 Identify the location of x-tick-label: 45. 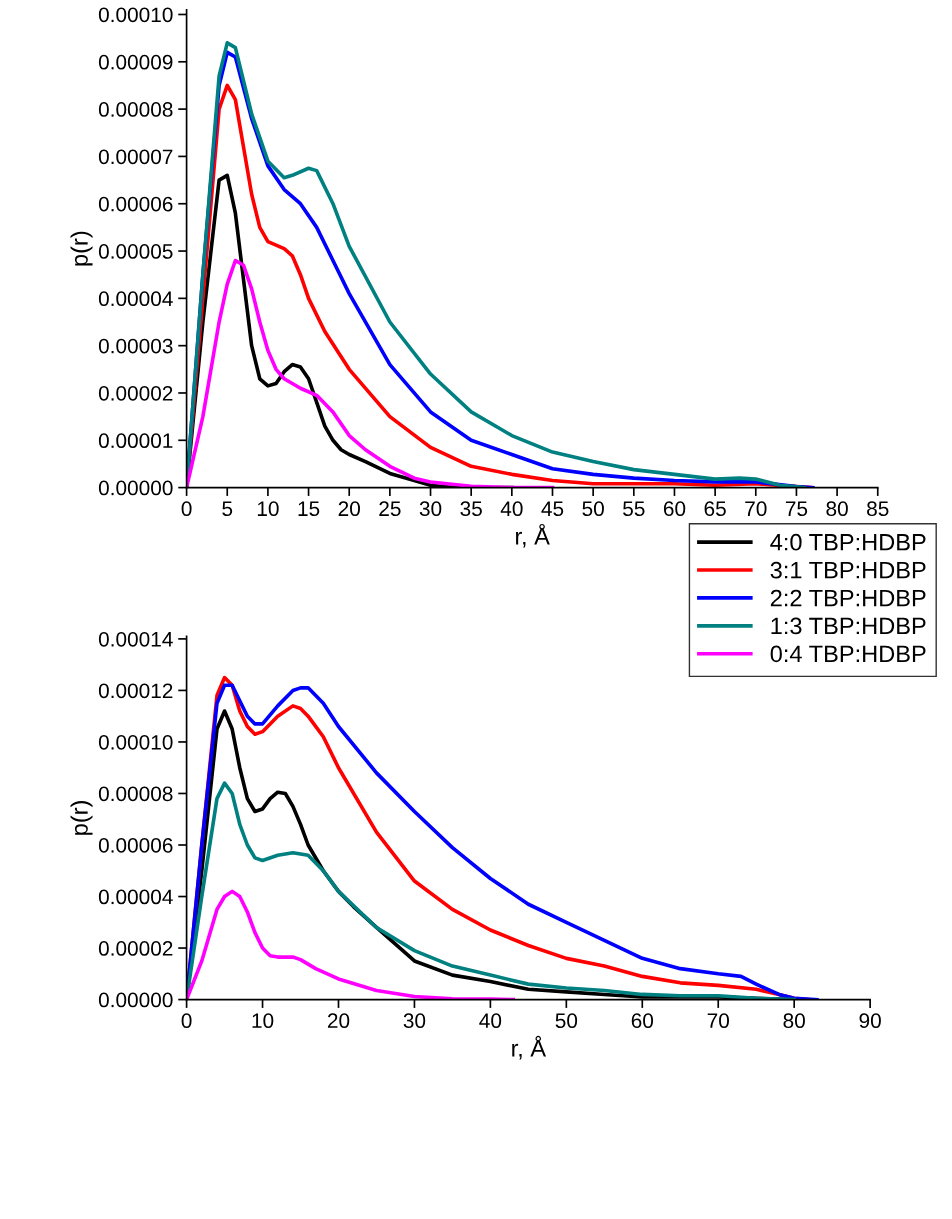
(552, 509).